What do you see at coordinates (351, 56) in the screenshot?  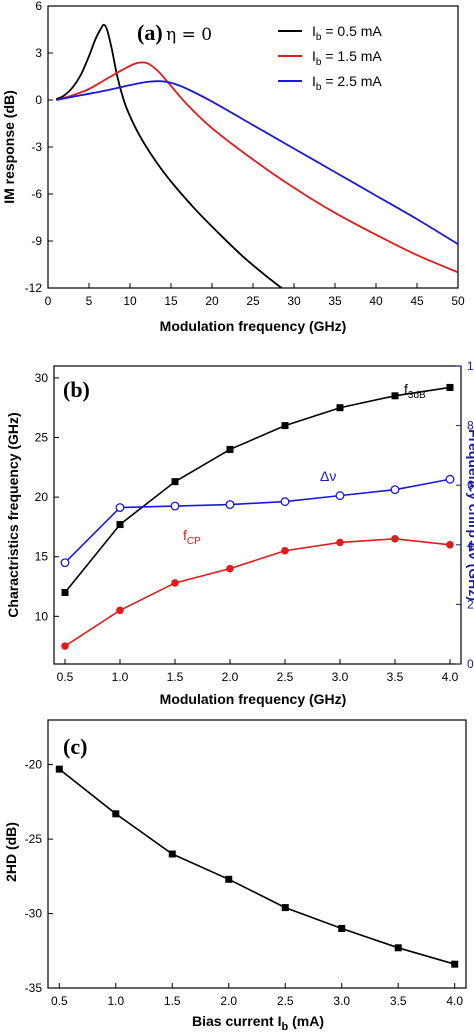 I see `legend-name-value: = 1.5 mA` at bounding box center [351, 56].